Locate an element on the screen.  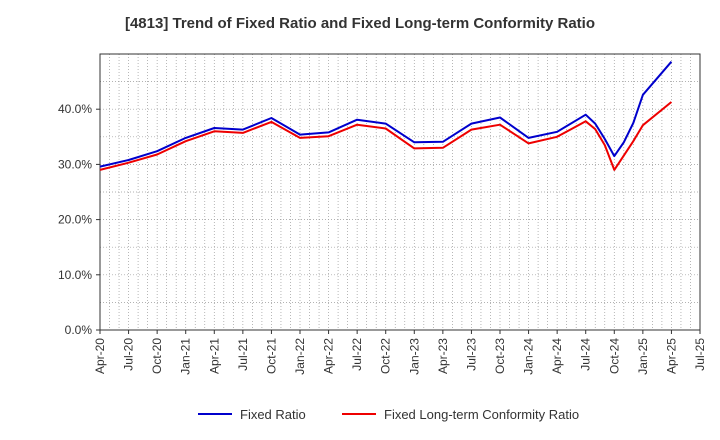
x-tick-label: Apr-20 is located at coordinates (100, 356).